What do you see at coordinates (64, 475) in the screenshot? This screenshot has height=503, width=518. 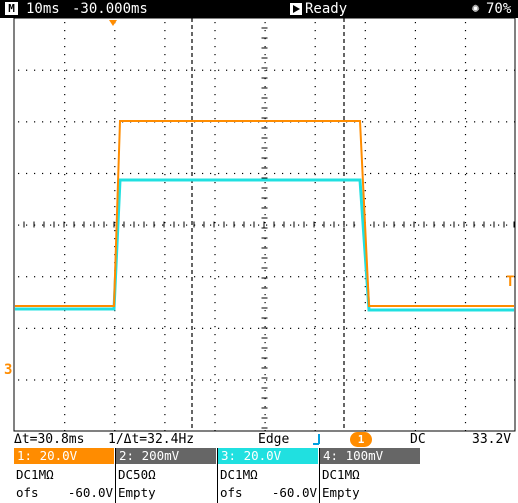 I see `ch1-panel: 1: 20.0V DC1MΩ ofs -60.0V` at bounding box center [64, 475].